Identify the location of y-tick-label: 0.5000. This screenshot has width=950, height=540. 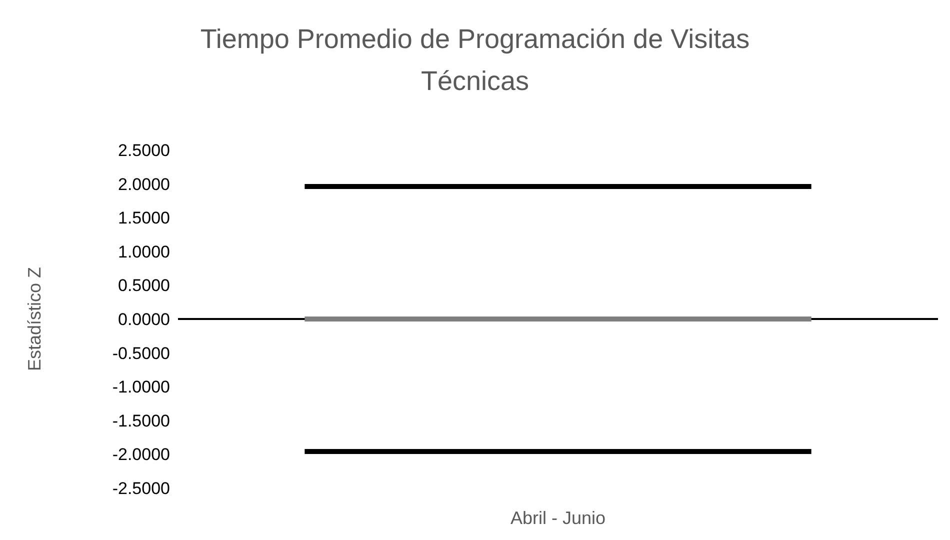
(144, 286).